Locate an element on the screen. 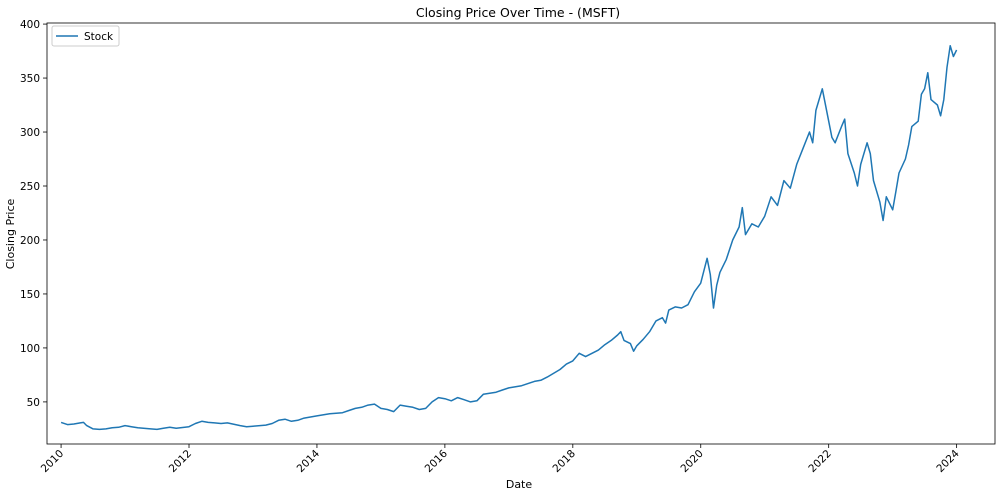 This screenshot has height=496, width=1000. x-tick-label: 2016 is located at coordinates (437, 461).